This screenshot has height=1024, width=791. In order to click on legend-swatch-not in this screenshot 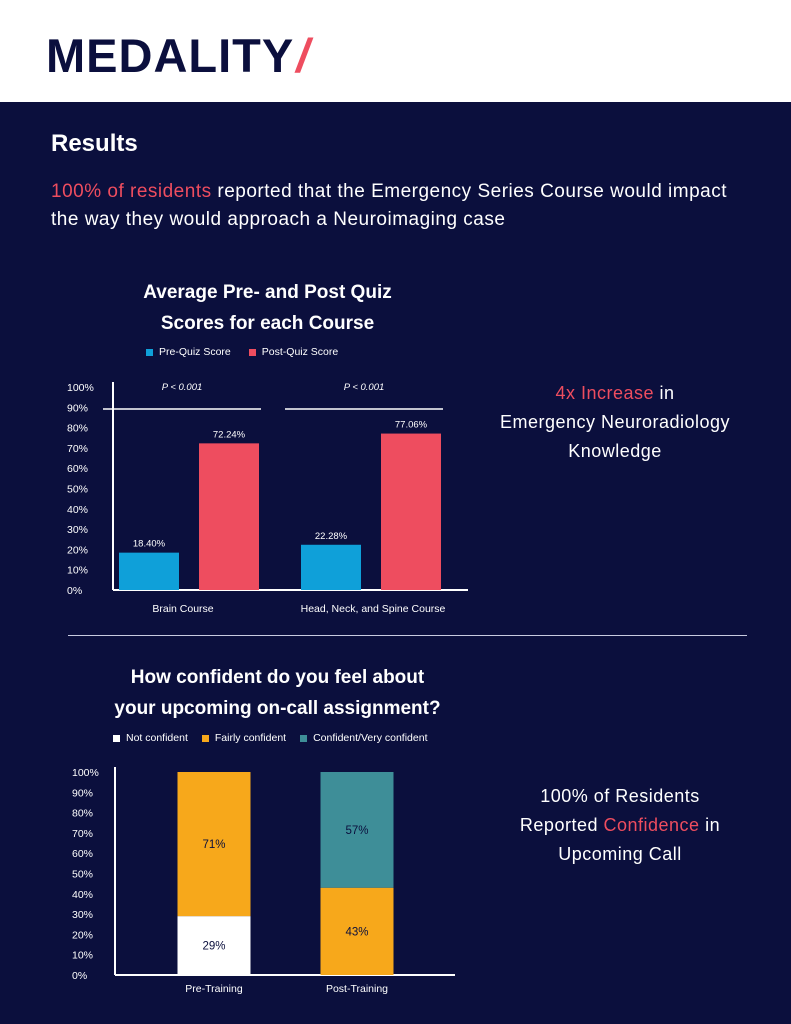, I will do `click(116, 738)`.